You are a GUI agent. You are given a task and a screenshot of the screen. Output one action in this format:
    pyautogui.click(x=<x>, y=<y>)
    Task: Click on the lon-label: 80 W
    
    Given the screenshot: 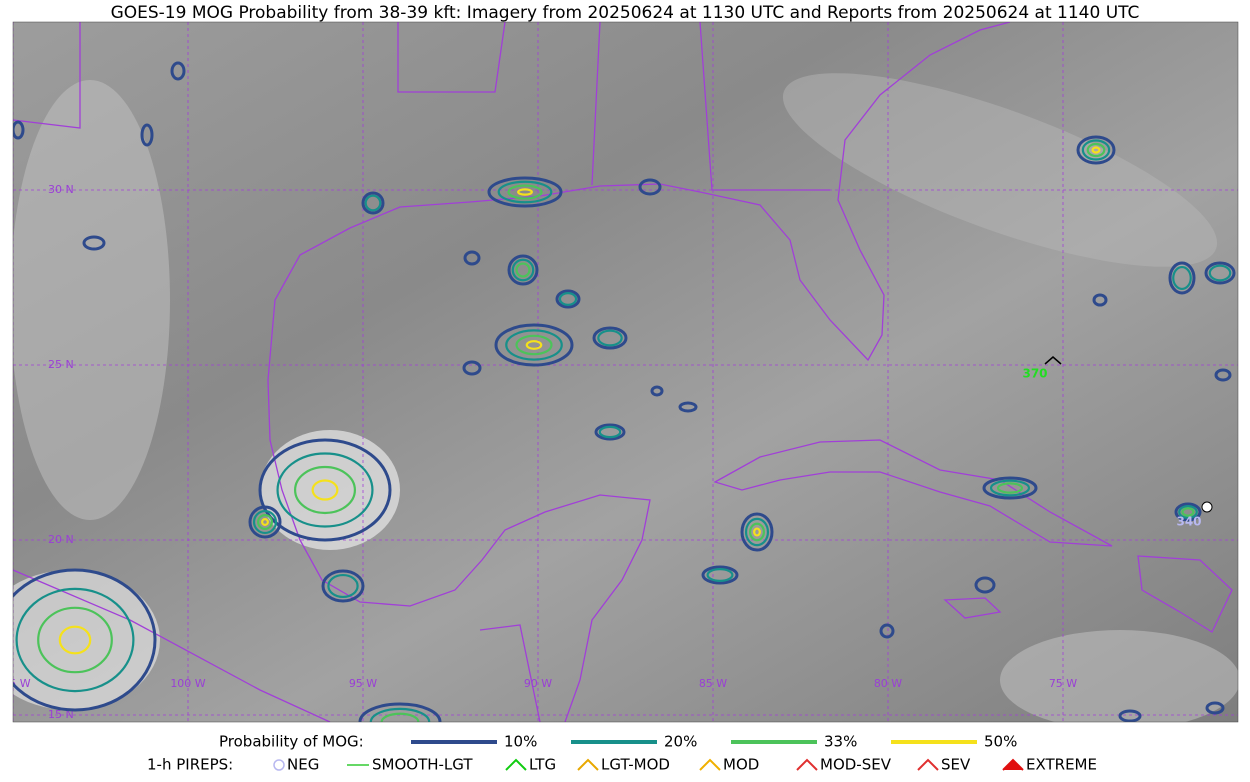 What is the action you would take?
    pyautogui.click(x=888, y=683)
    